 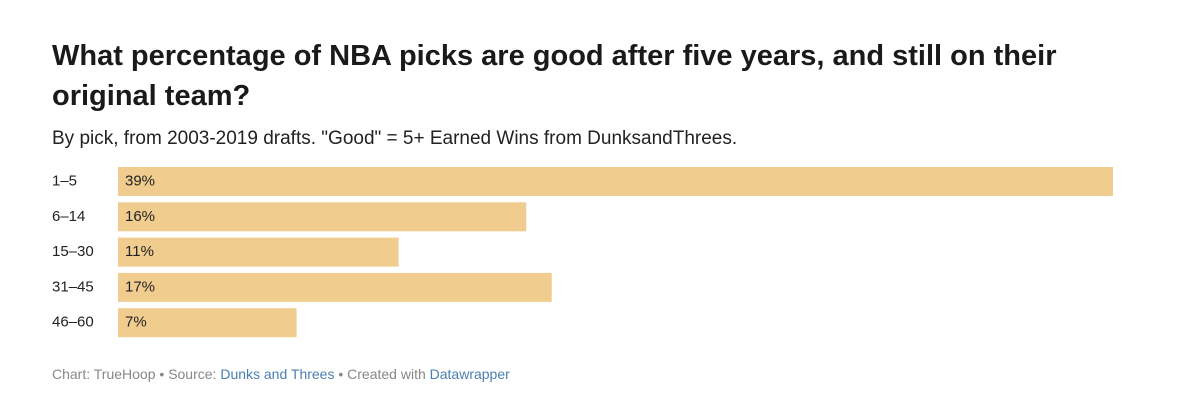 What do you see at coordinates (140, 180) in the screenshot?
I see `value-label: 39%` at bounding box center [140, 180].